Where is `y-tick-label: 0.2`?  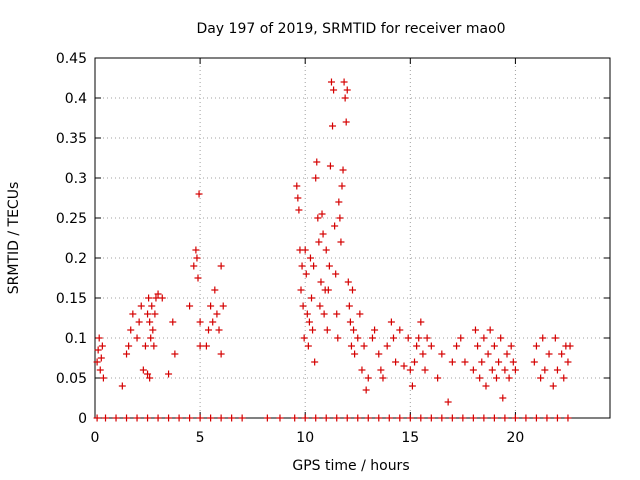 y-tick-label: 0.2 is located at coordinates (76, 259).